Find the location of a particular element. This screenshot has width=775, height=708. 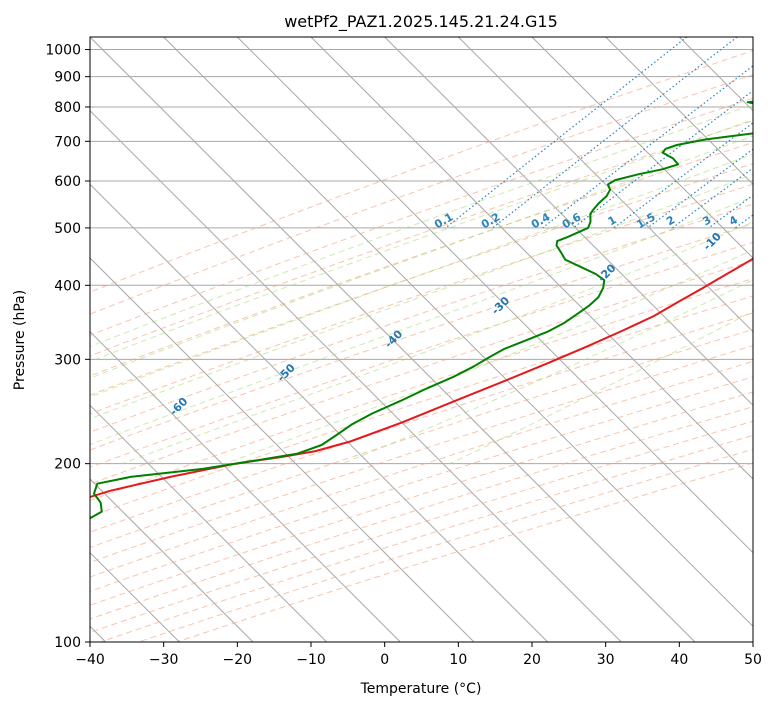

x-tick-label: −40 is located at coordinates (90, 660).